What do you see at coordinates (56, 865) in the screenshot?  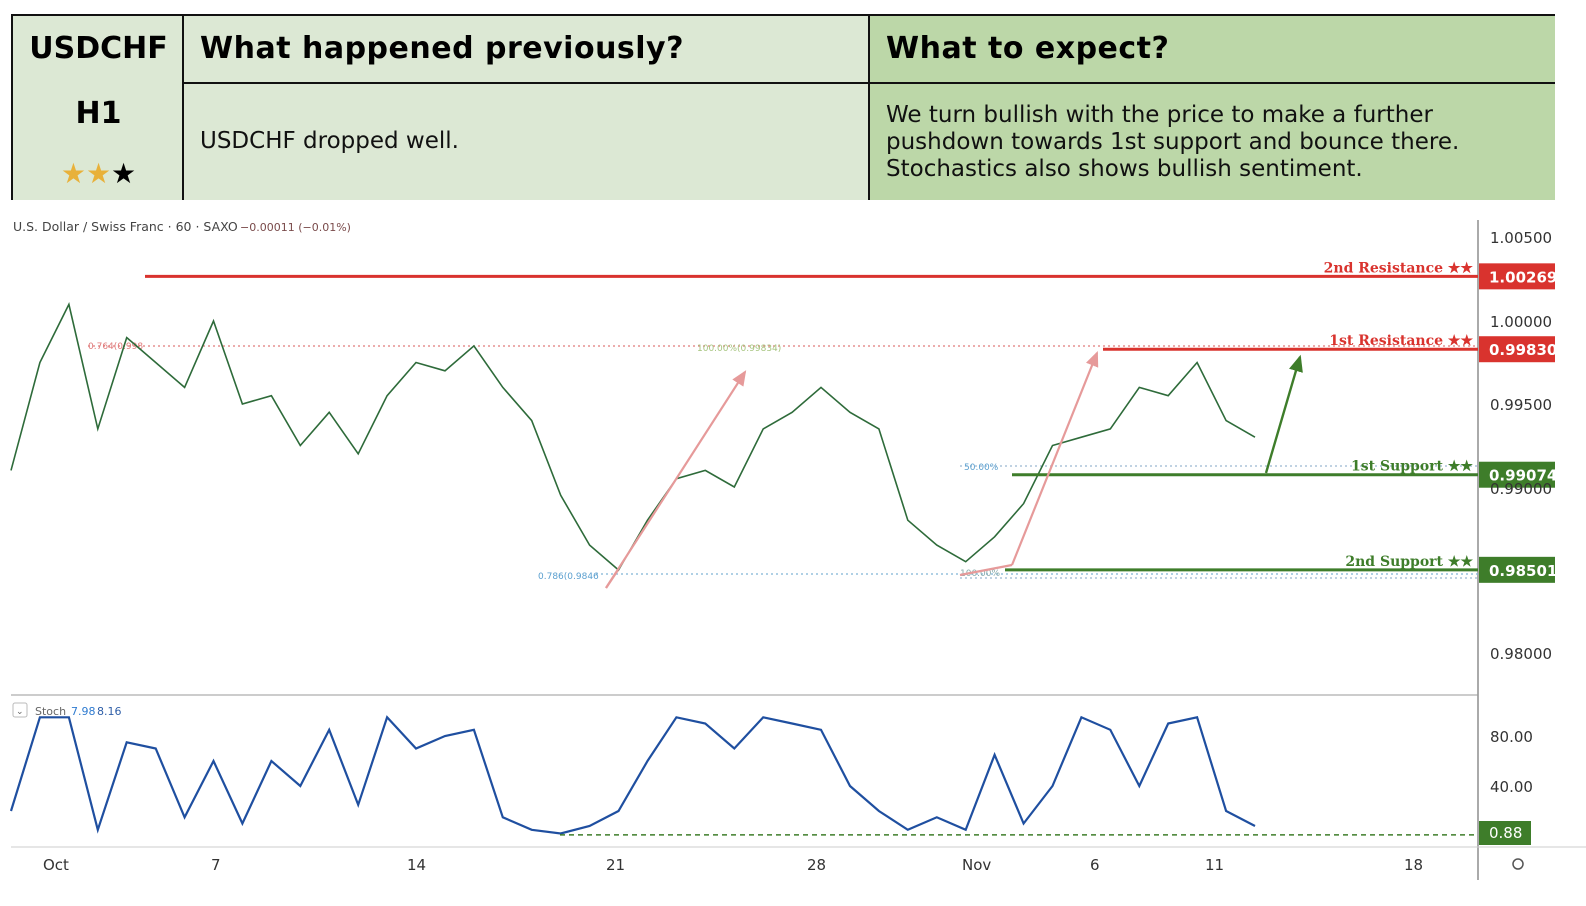 I see `time-tick-label: Oct` at bounding box center [56, 865].